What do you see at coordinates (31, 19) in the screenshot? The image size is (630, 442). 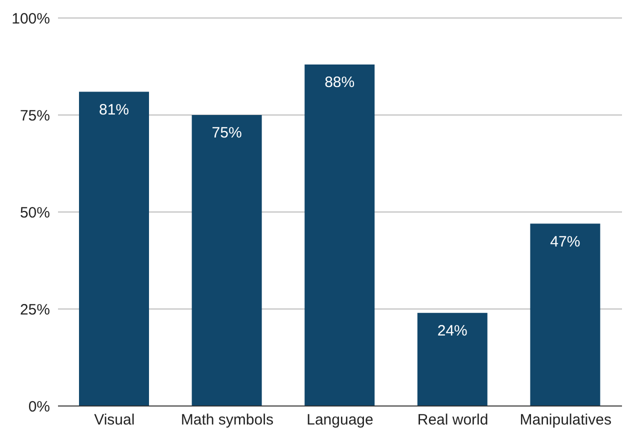 I see `y-tick-label: 100%` at bounding box center [31, 19].